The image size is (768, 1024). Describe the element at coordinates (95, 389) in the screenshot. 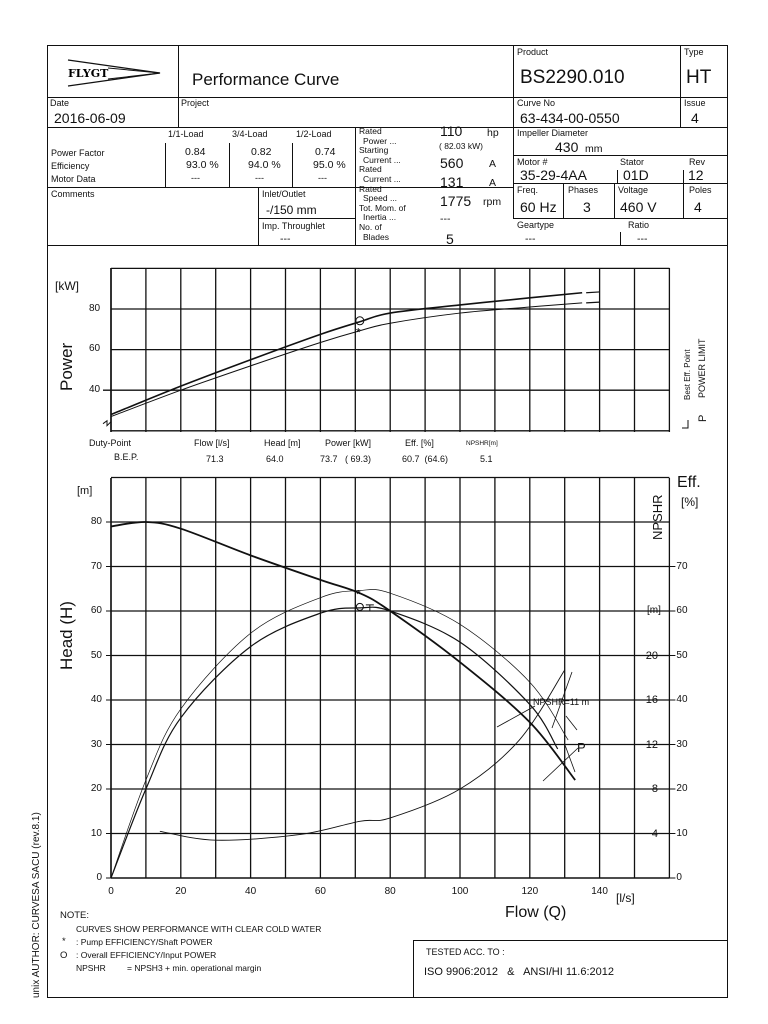

I see `power-tick-label: 40` at that location.